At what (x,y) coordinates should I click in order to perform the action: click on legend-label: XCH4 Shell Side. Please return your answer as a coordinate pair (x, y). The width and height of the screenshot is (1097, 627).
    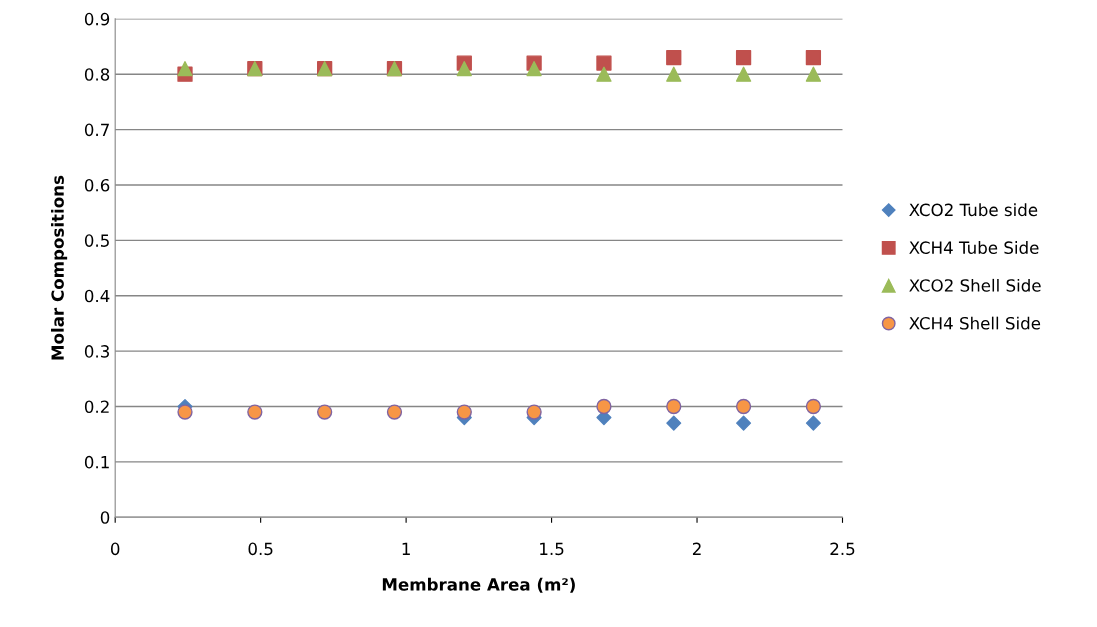
    Looking at the image, I should click on (975, 323).